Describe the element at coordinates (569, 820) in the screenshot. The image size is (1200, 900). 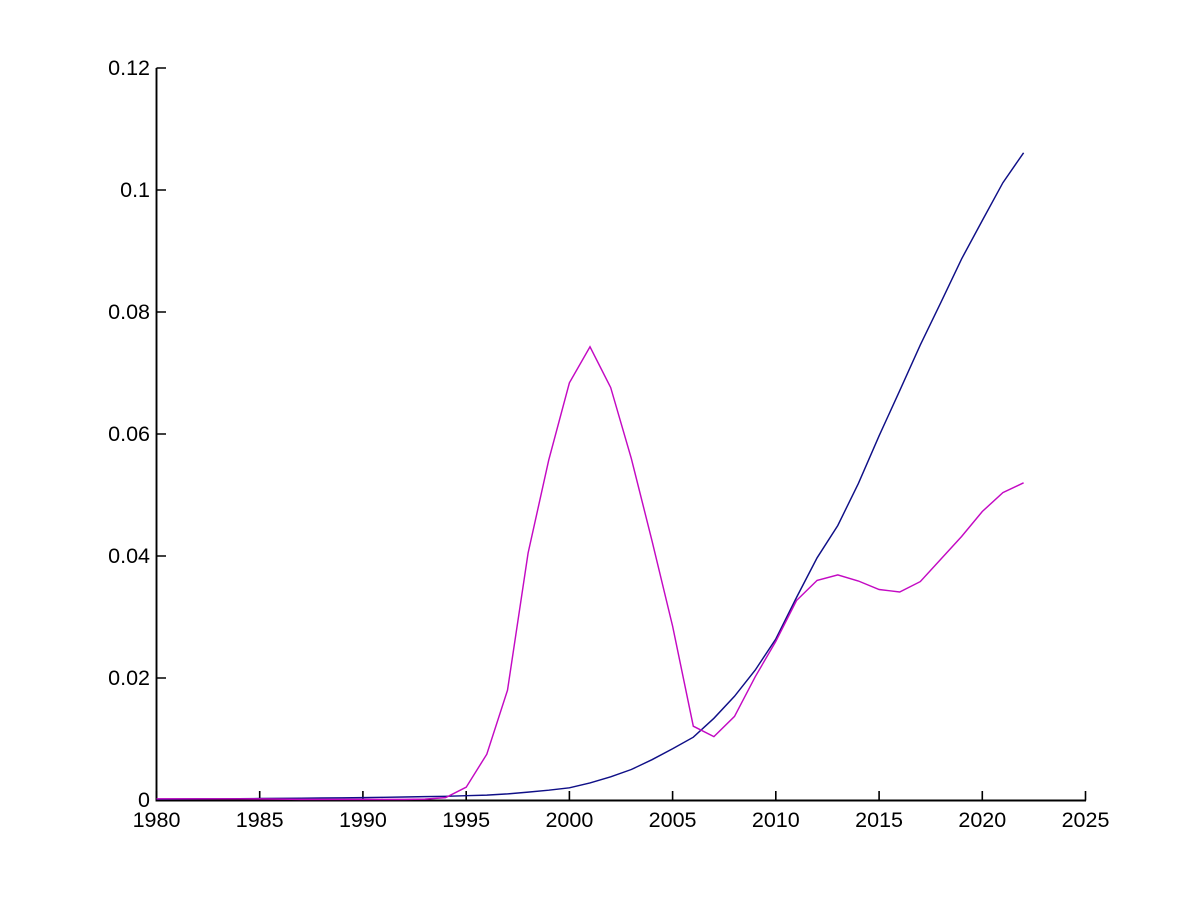
I see `svg-text: 2000` at that location.